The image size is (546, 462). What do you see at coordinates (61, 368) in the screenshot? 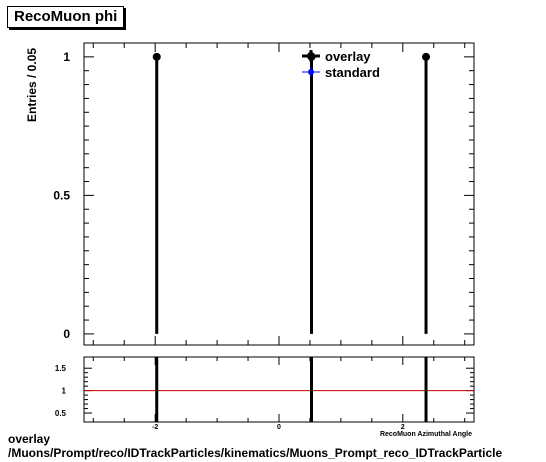
I see `ratio-y-tick-label: 1.5` at bounding box center [61, 368].